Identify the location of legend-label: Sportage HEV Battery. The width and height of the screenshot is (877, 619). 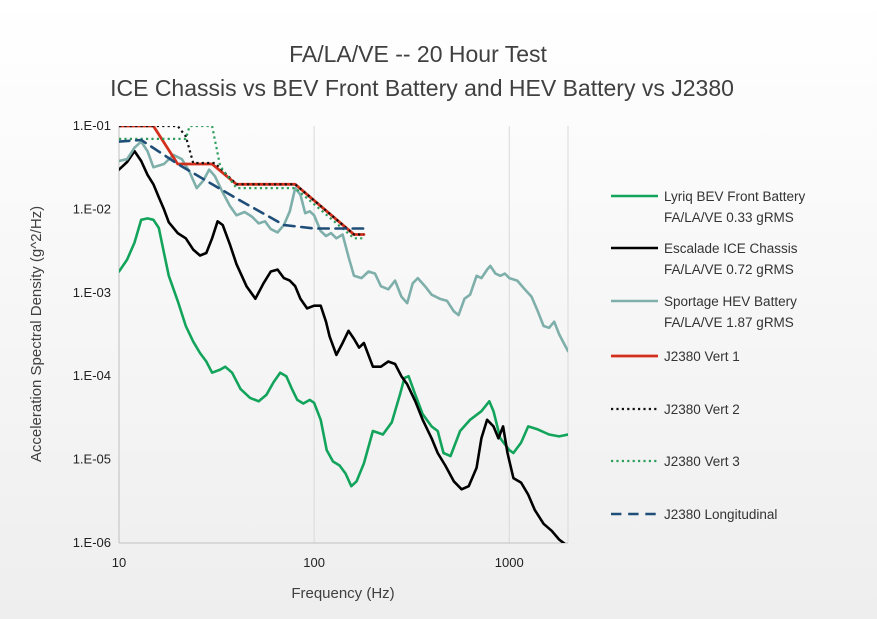
(730, 301).